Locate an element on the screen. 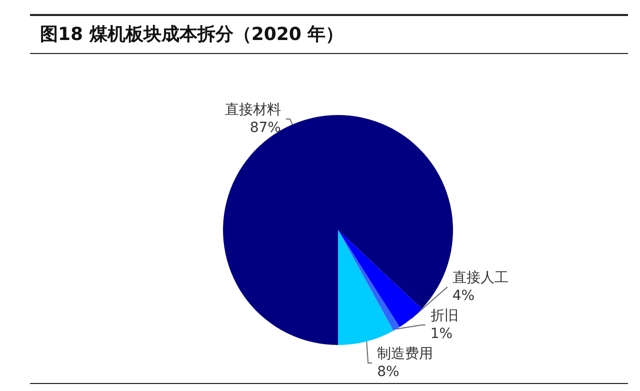 The width and height of the screenshot is (640, 391). chart-title: 图18 煤机板块成本拆分（2020 年） is located at coordinates (329, 34).